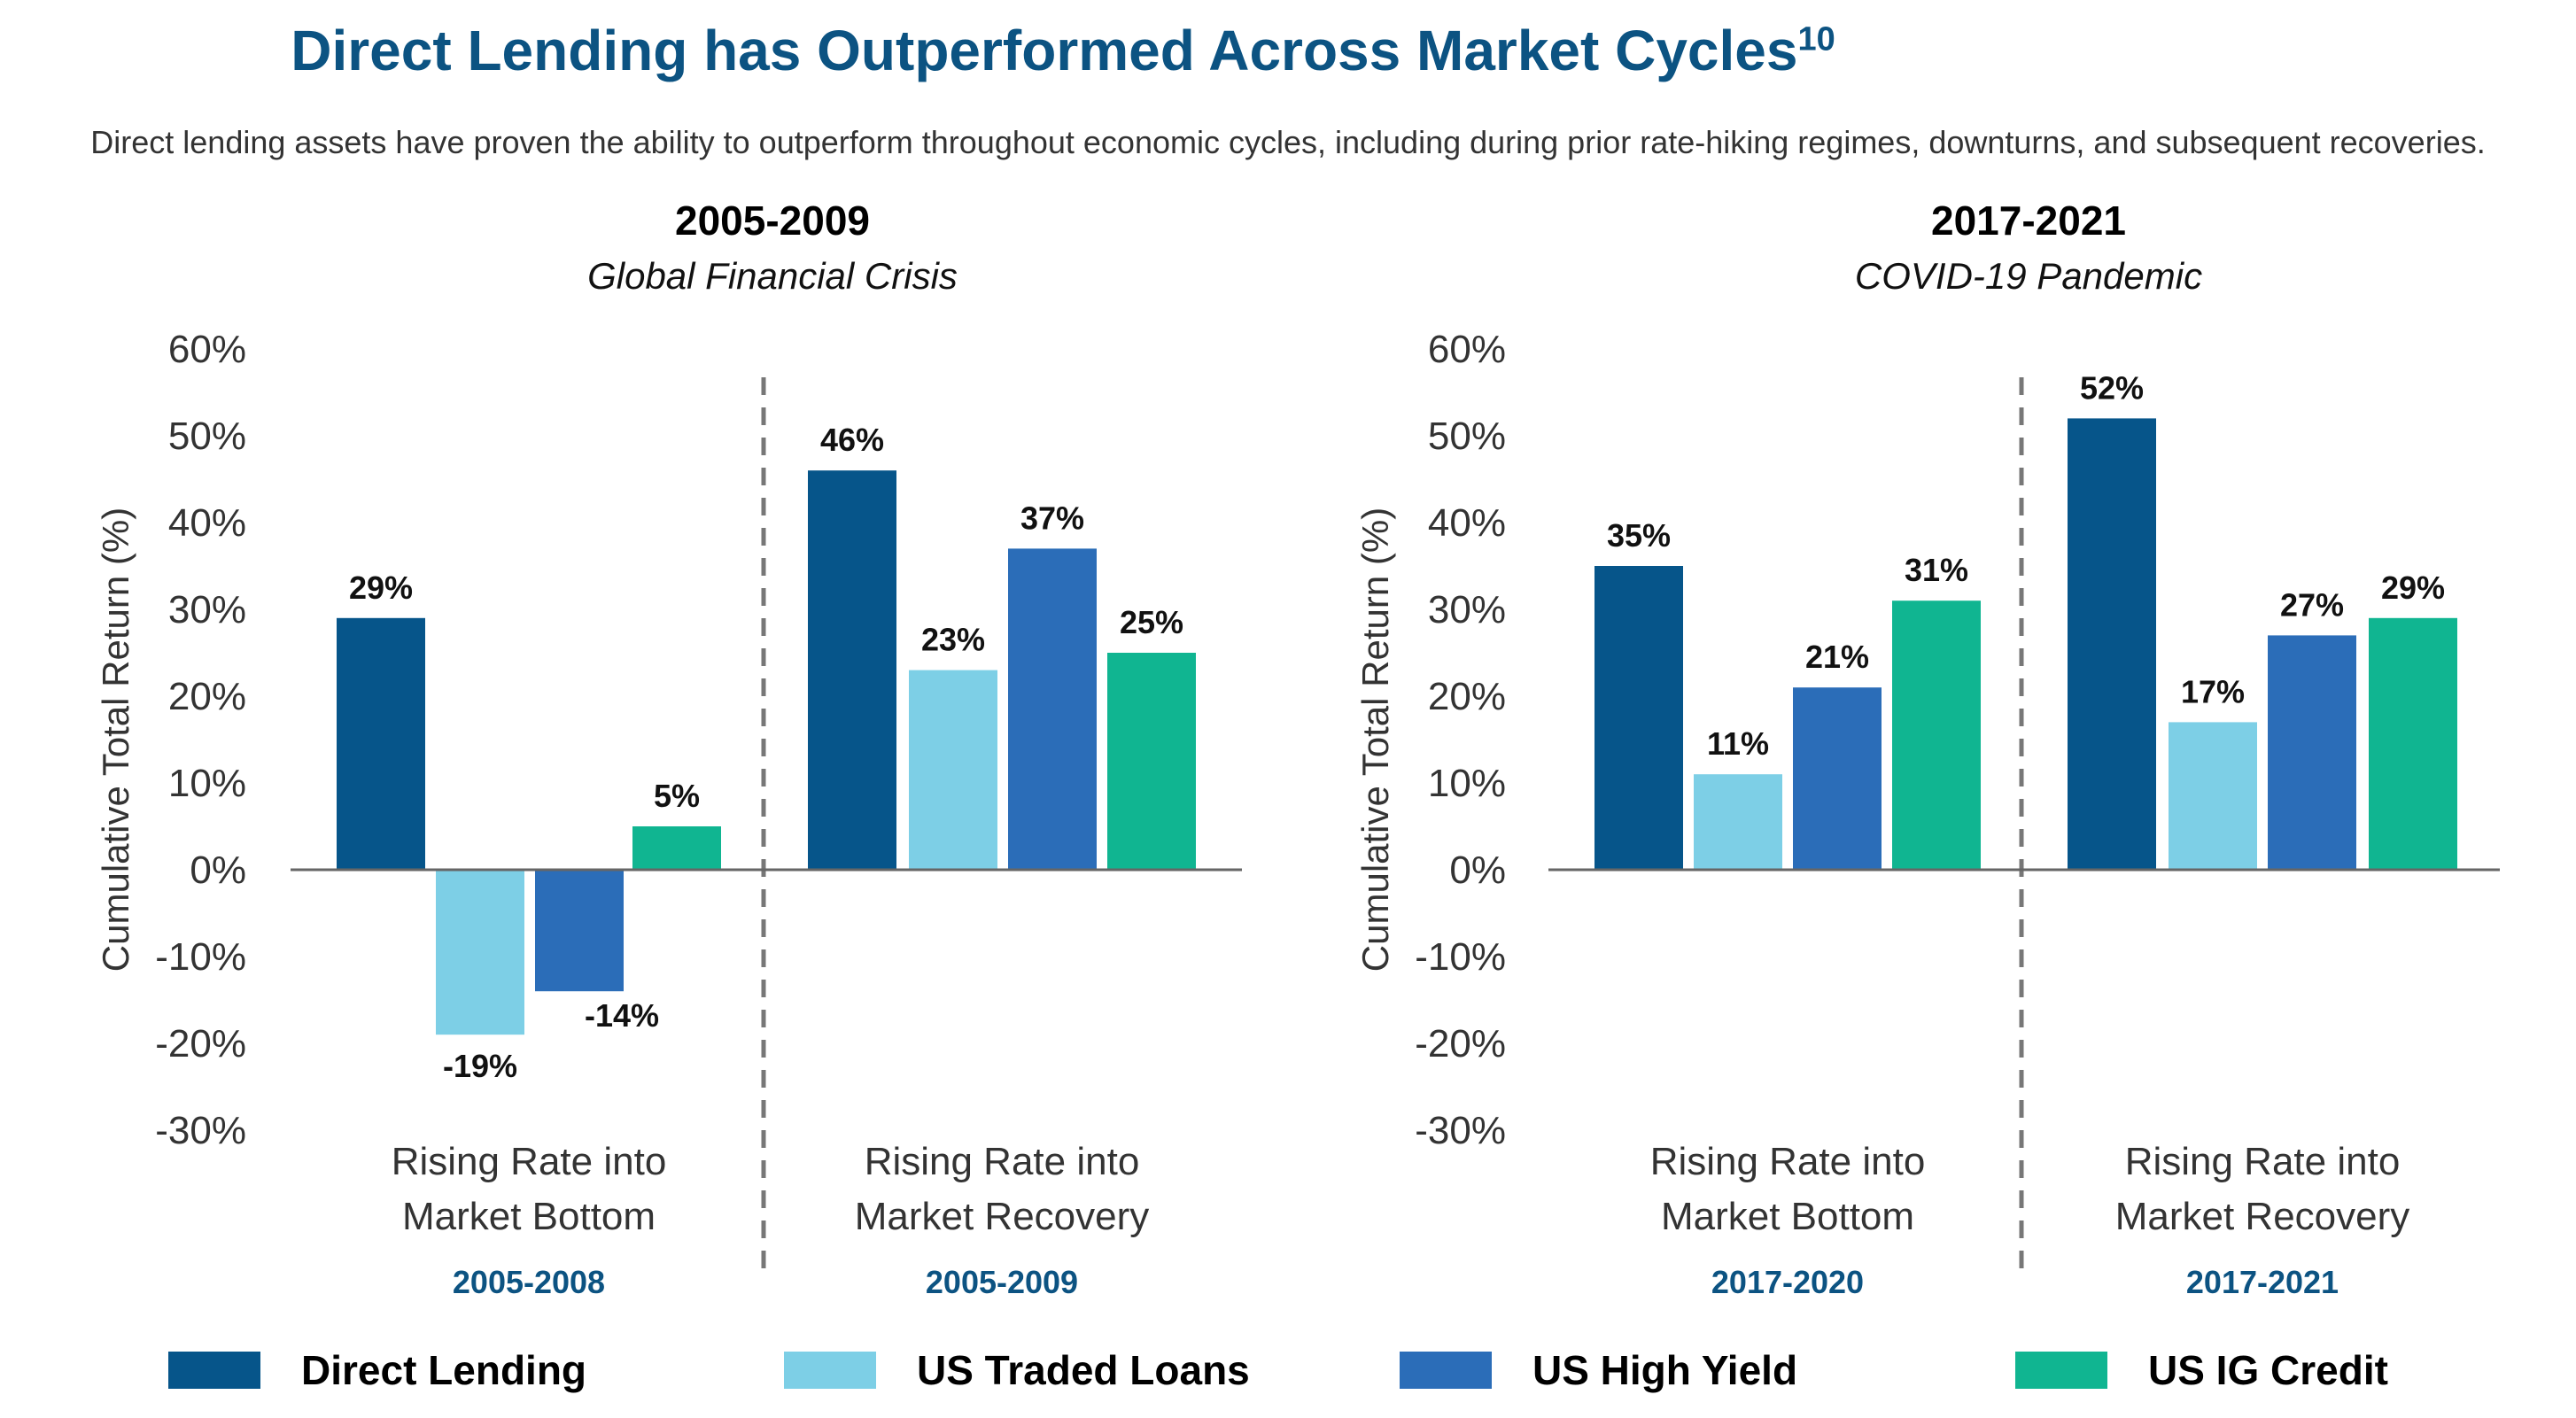 The image size is (2576, 1418). I want to click on legend-label-us-high-yield: US High Yield, so click(1665, 1370).